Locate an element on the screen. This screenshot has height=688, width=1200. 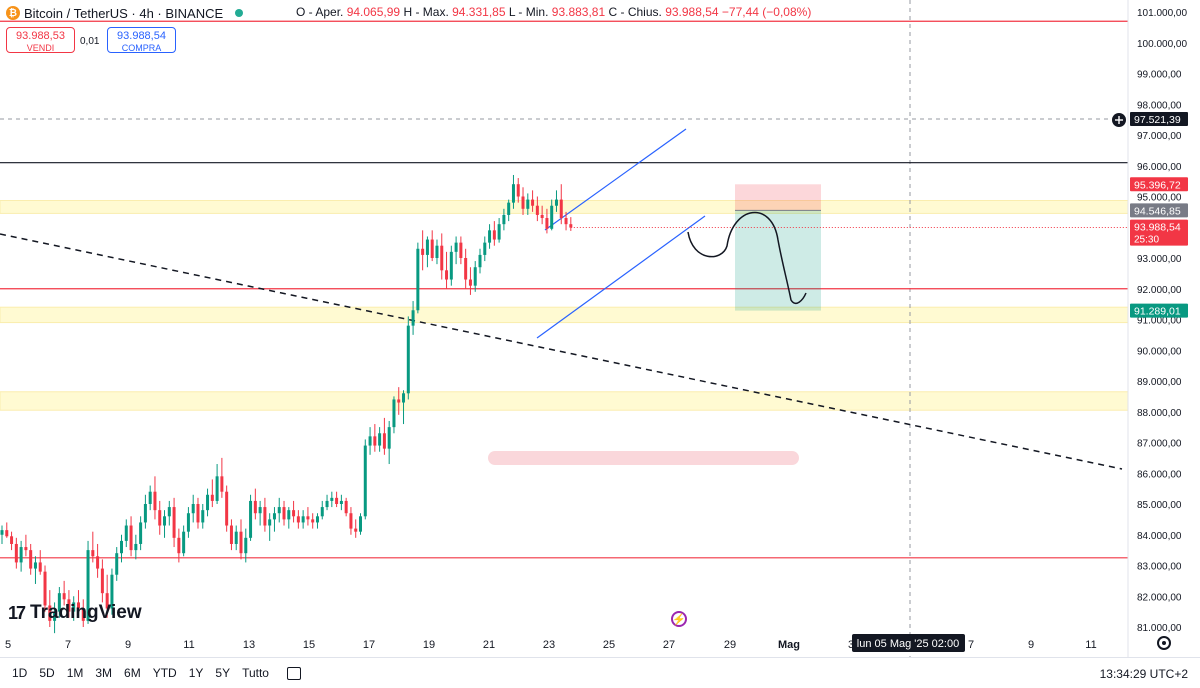
take-profit-area is located at coordinates (778, 260).